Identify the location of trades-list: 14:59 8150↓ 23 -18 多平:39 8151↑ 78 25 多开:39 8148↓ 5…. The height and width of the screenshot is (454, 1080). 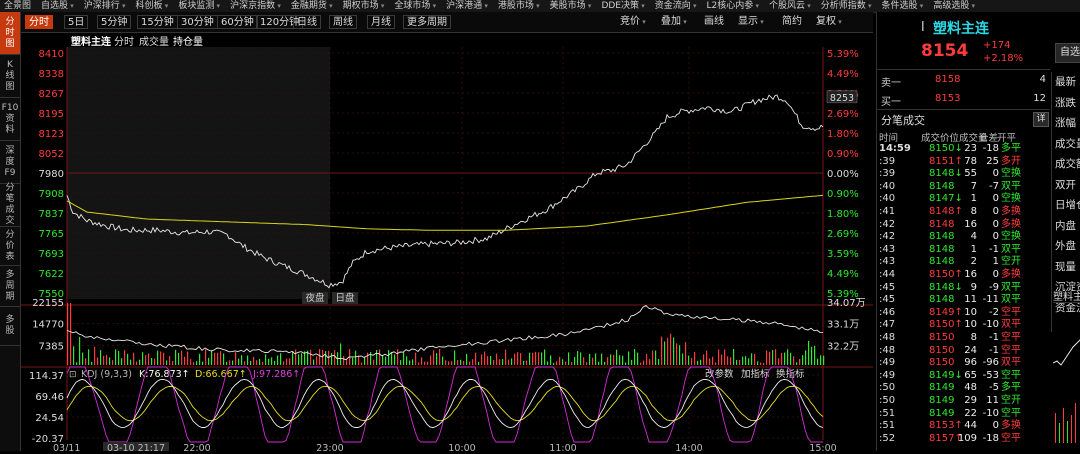
(963, 297).